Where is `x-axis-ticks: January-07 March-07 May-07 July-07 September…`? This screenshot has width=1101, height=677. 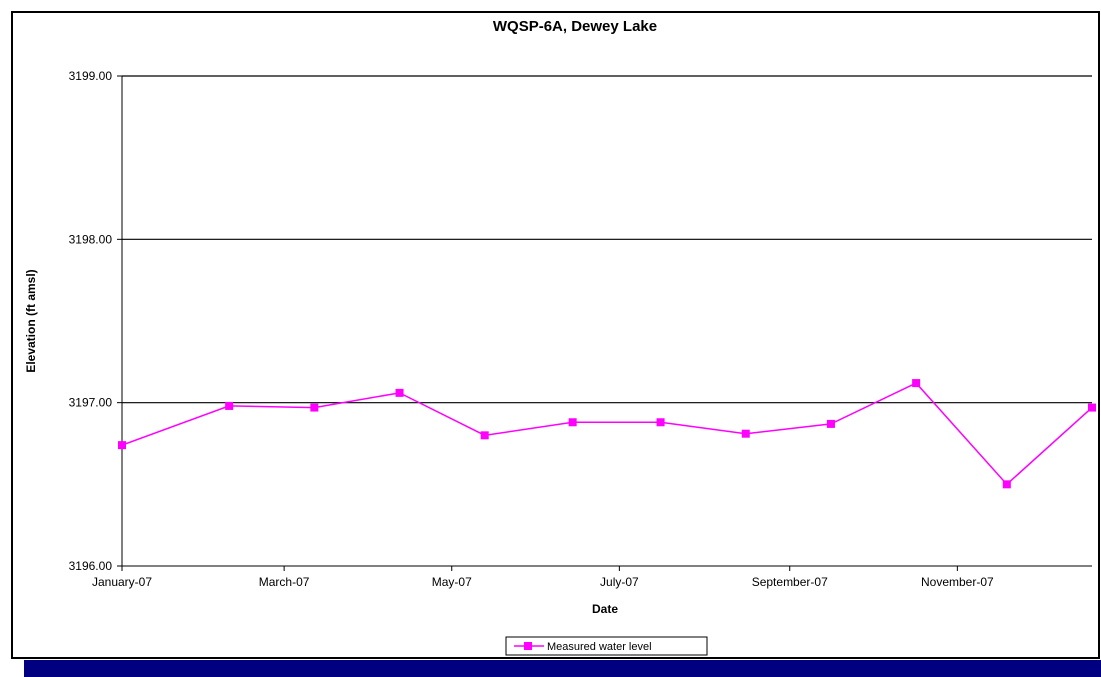
x-axis-ticks: January-07 March-07 May-07 July-07 September… is located at coordinates (543, 577).